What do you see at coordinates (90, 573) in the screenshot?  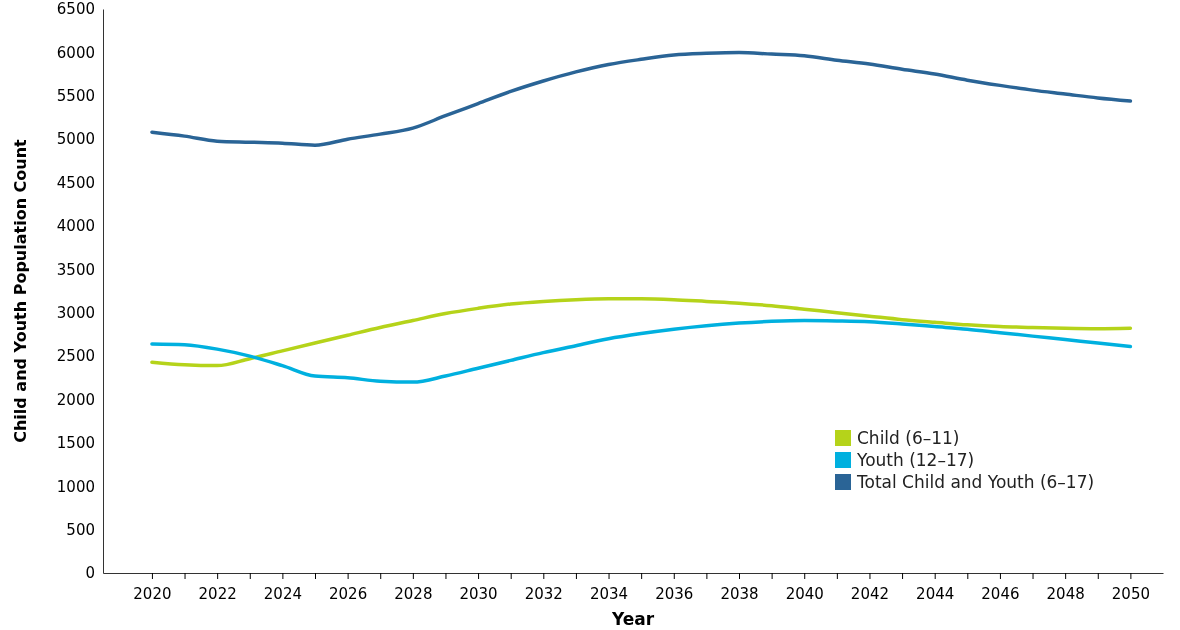 I see `y-tick-label: 0` at bounding box center [90, 573].